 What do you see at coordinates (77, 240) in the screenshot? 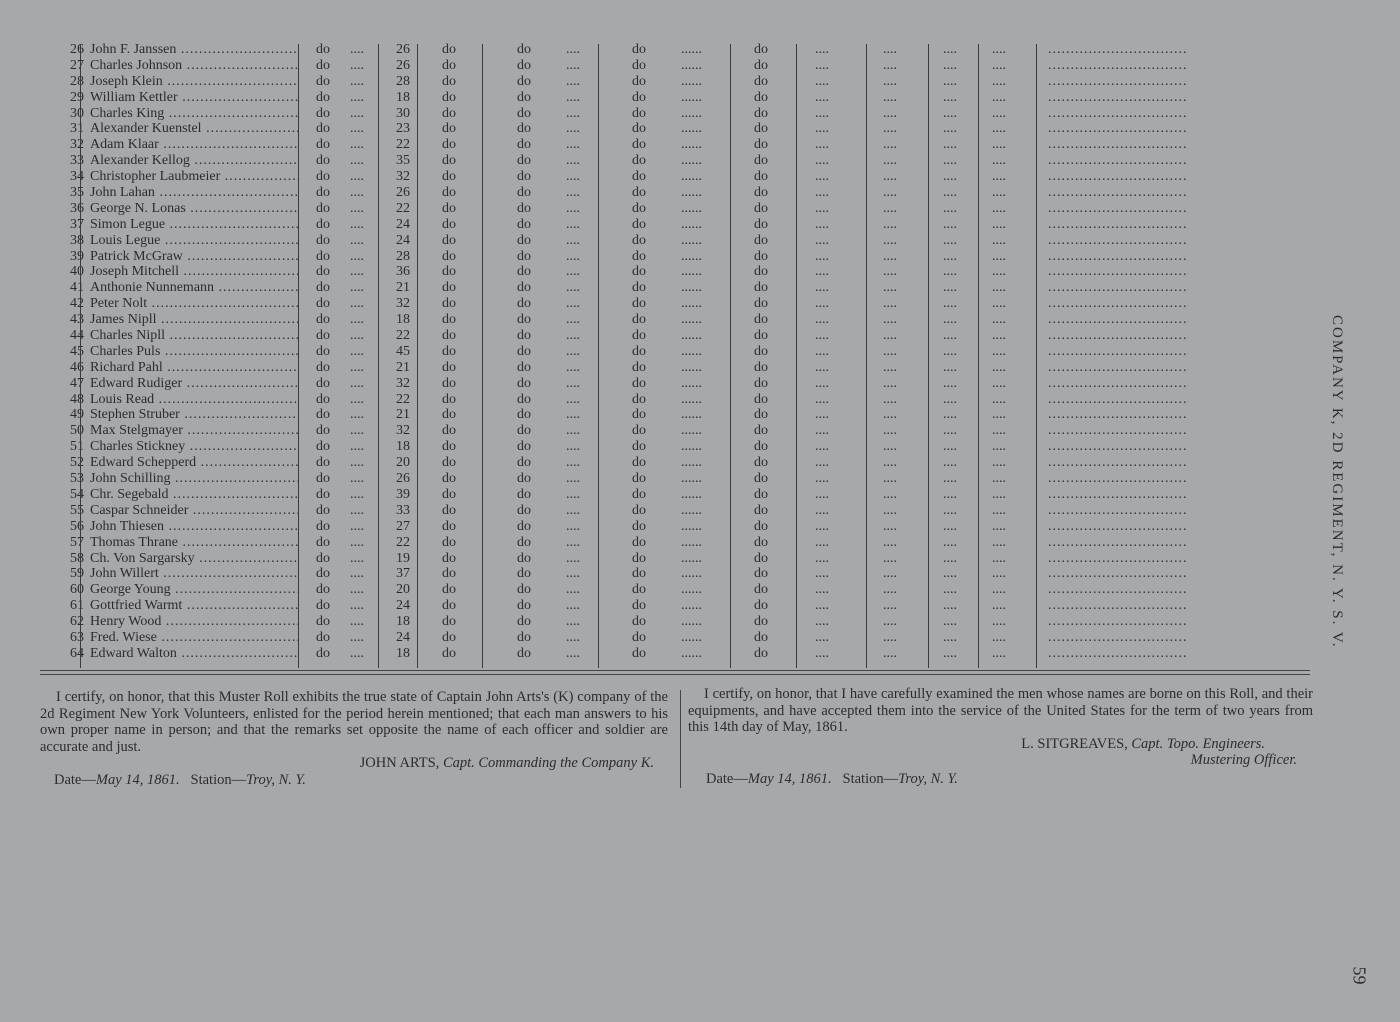
I see `row-number: 38` at bounding box center [77, 240].